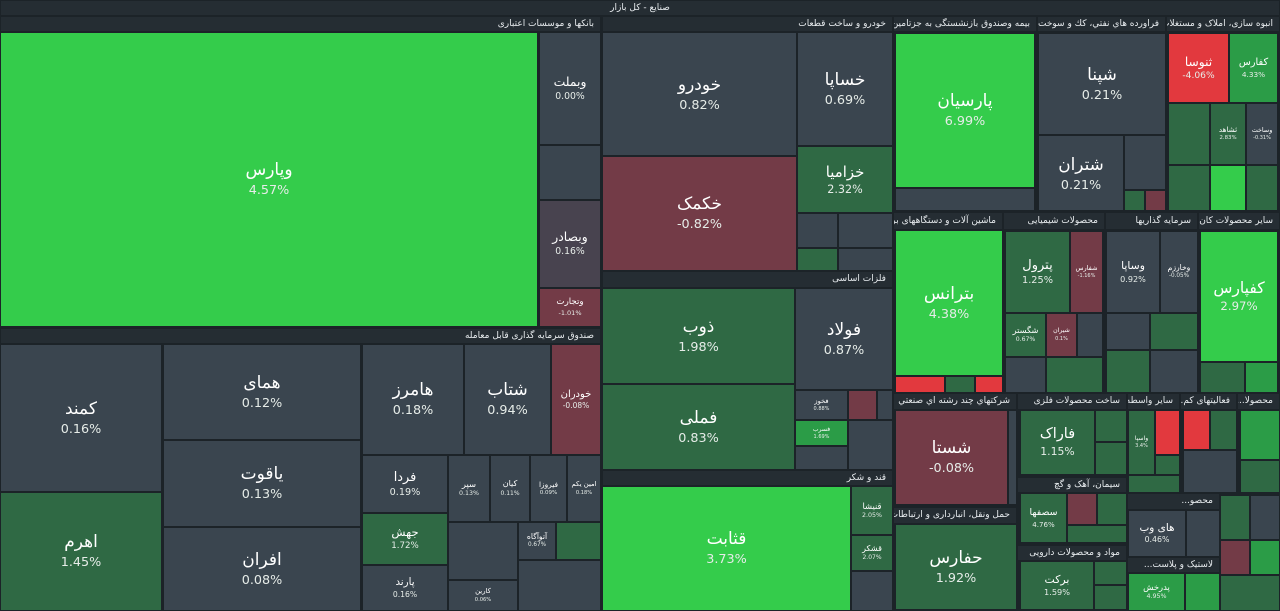 This screenshot has width=1280, height=611. I want to click on stock-tile: فیروزا 0.09%, so click(548, 488).